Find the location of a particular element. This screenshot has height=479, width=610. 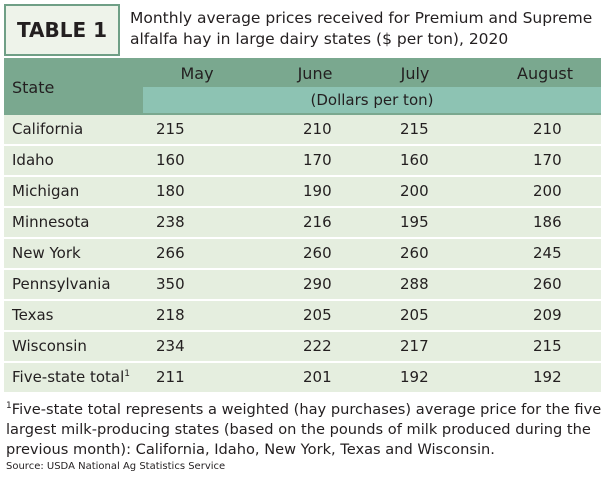

state-cell: Five-state total1 is located at coordinates (71, 377).